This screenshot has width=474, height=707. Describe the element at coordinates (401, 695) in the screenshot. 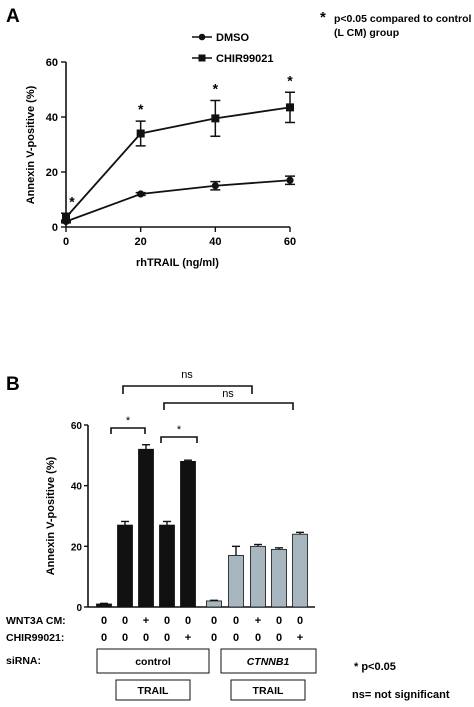

I see `footnote-ns: ns= not significant` at that location.